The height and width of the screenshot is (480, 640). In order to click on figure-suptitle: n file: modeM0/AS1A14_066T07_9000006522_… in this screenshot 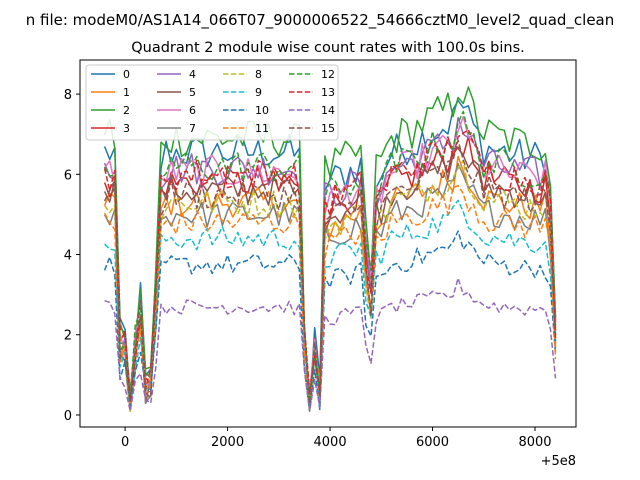, I will do `click(320, 20)`.